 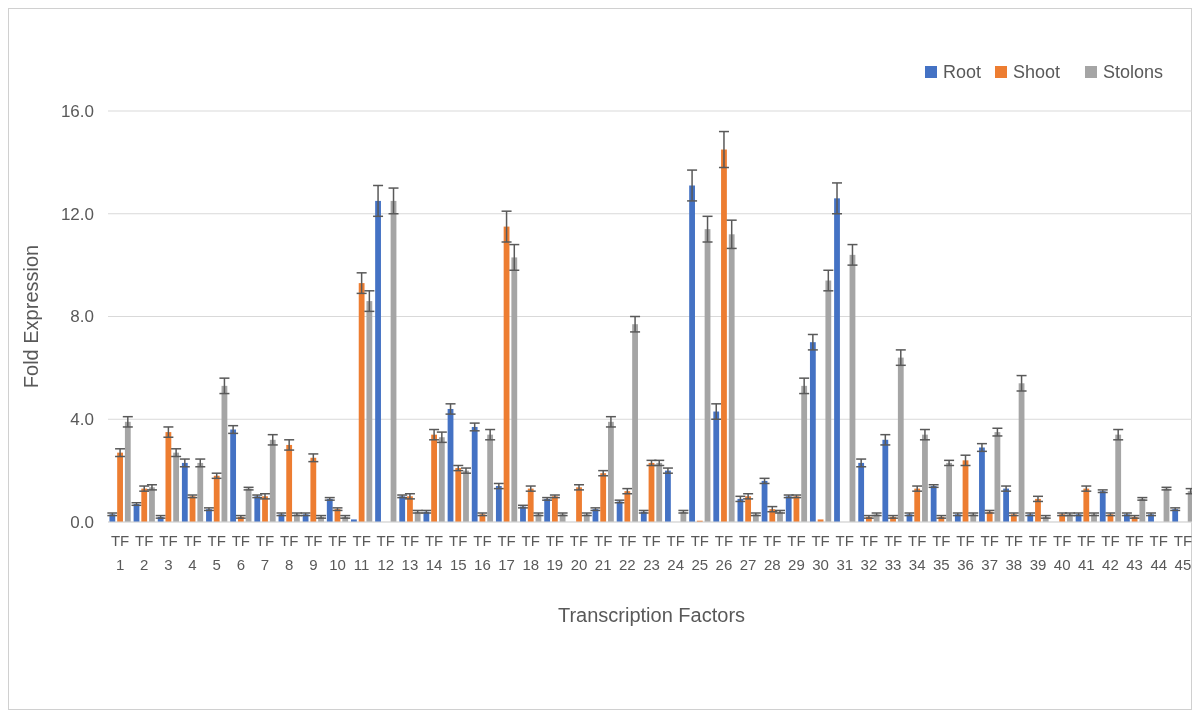 What do you see at coordinates (1013, 552) in the screenshot?
I see `x-tick-label: TF38` at bounding box center [1013, 552].